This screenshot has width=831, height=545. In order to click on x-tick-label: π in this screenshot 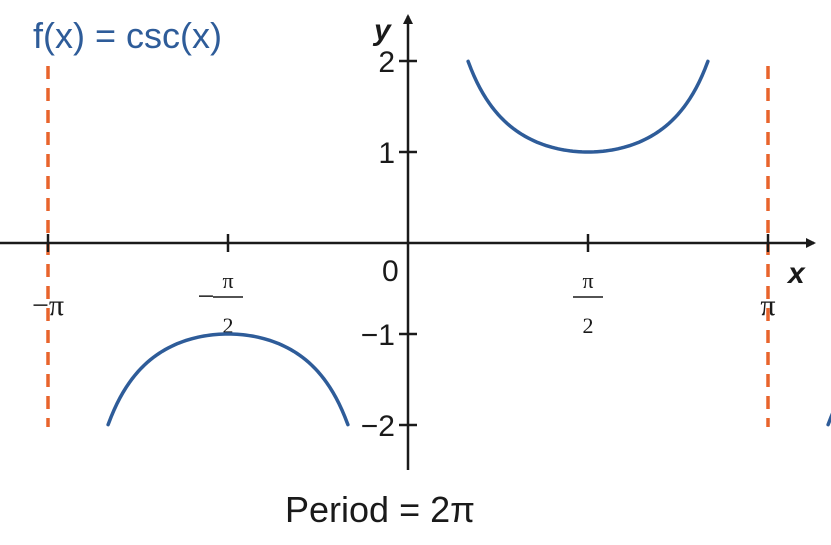, I will do `click(767, 305)`.